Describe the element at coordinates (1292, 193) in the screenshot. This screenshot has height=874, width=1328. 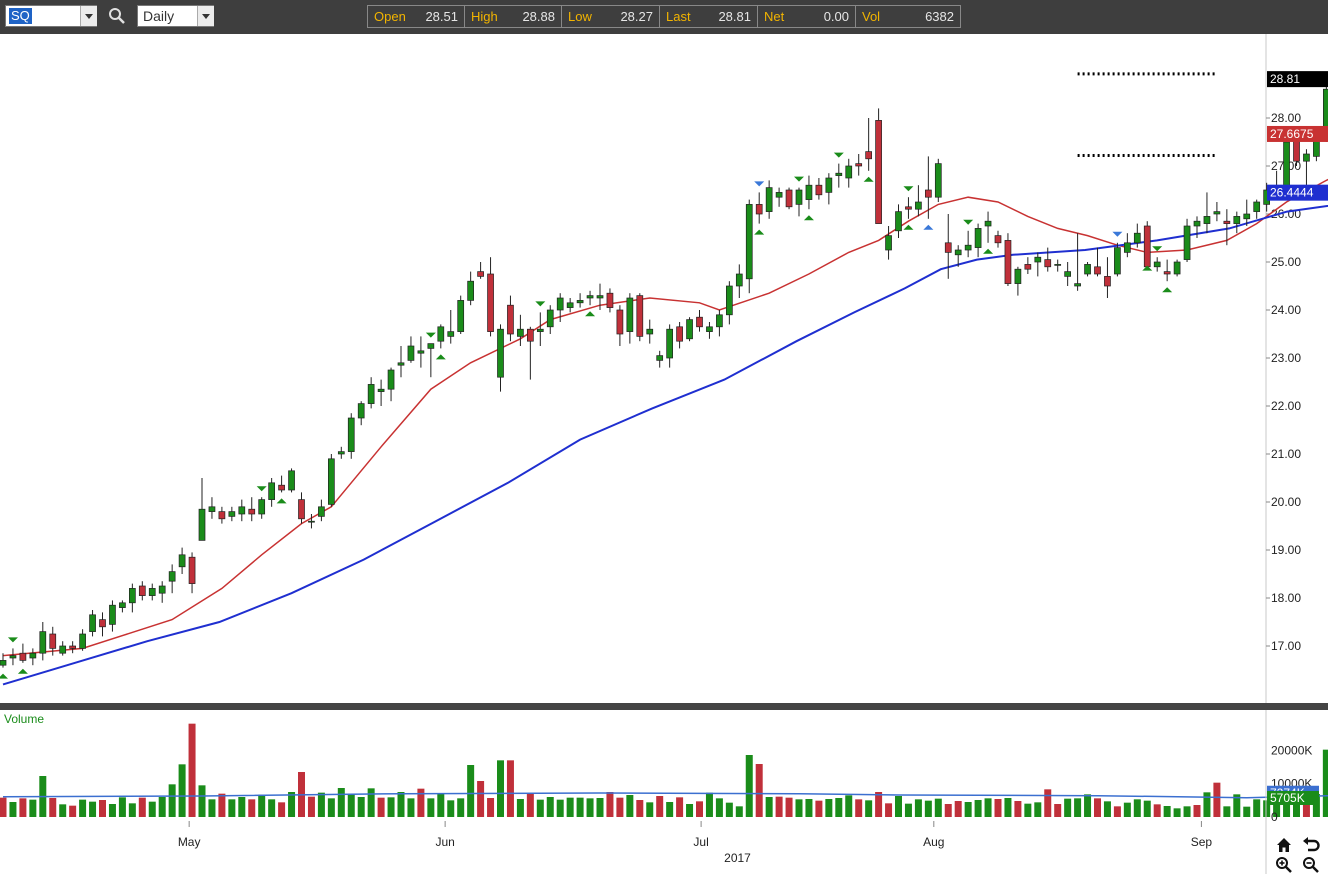
I see `price-label-text: 26.4444` at that location.